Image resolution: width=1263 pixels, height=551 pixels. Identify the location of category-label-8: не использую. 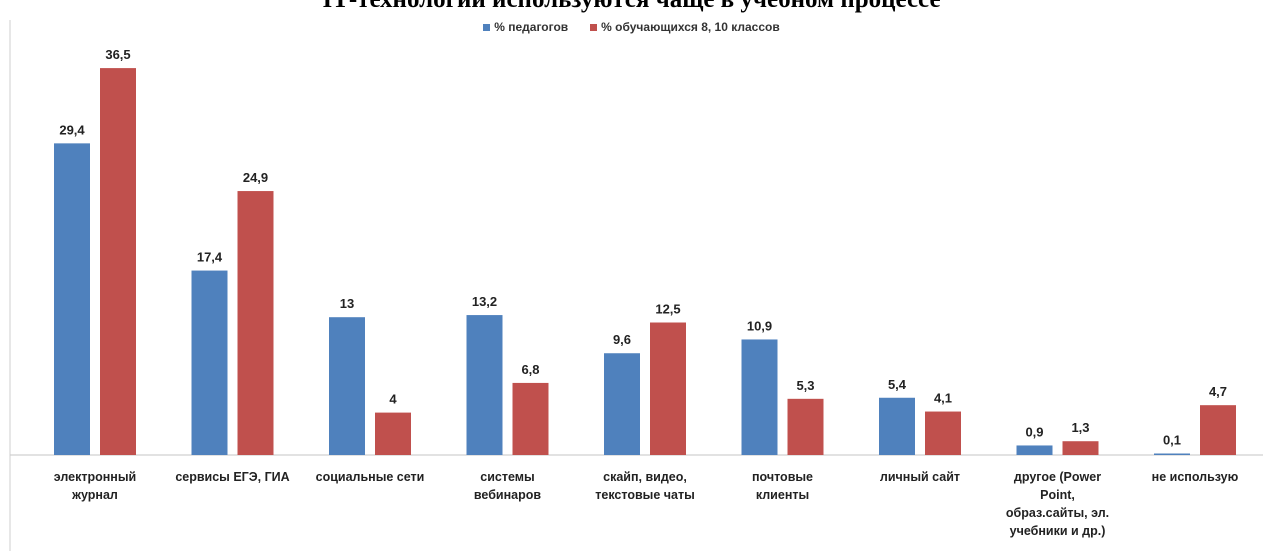
(1195, 477).